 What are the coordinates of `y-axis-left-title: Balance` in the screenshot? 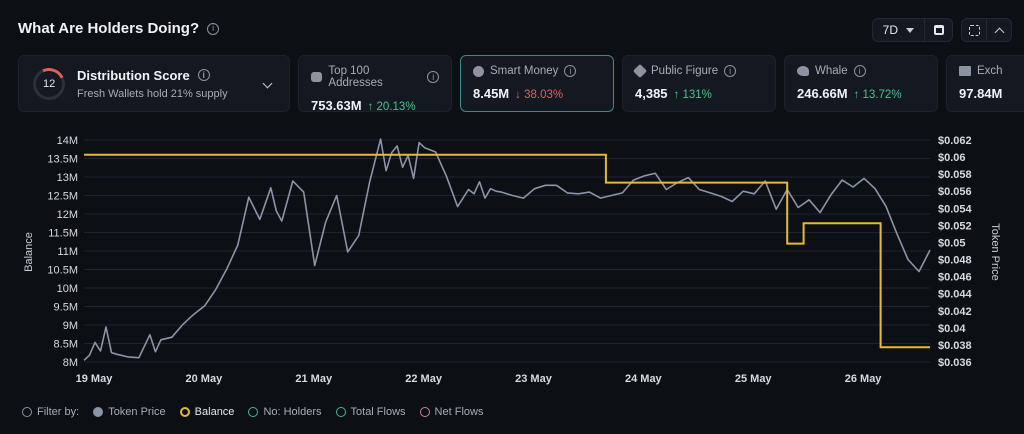 It's located at (29, 252).